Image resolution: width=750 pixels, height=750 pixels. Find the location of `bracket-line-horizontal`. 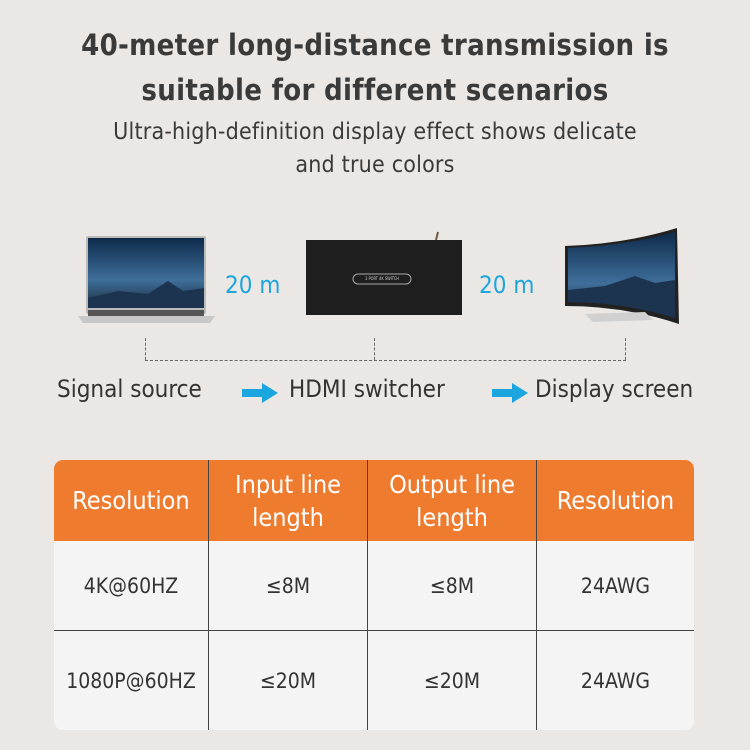

bracket-line-horizontal is located at coordinates (385, 360).